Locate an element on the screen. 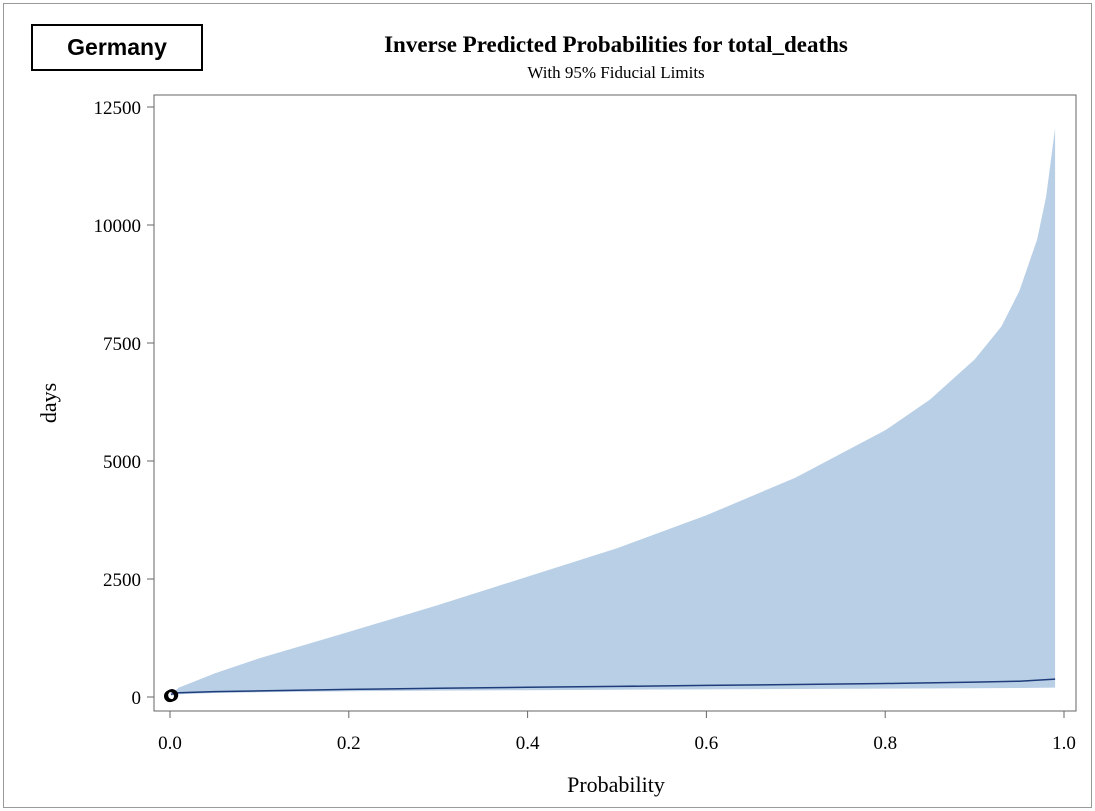  x-tick-label: 0.6 is located at coordinates (707, 743).